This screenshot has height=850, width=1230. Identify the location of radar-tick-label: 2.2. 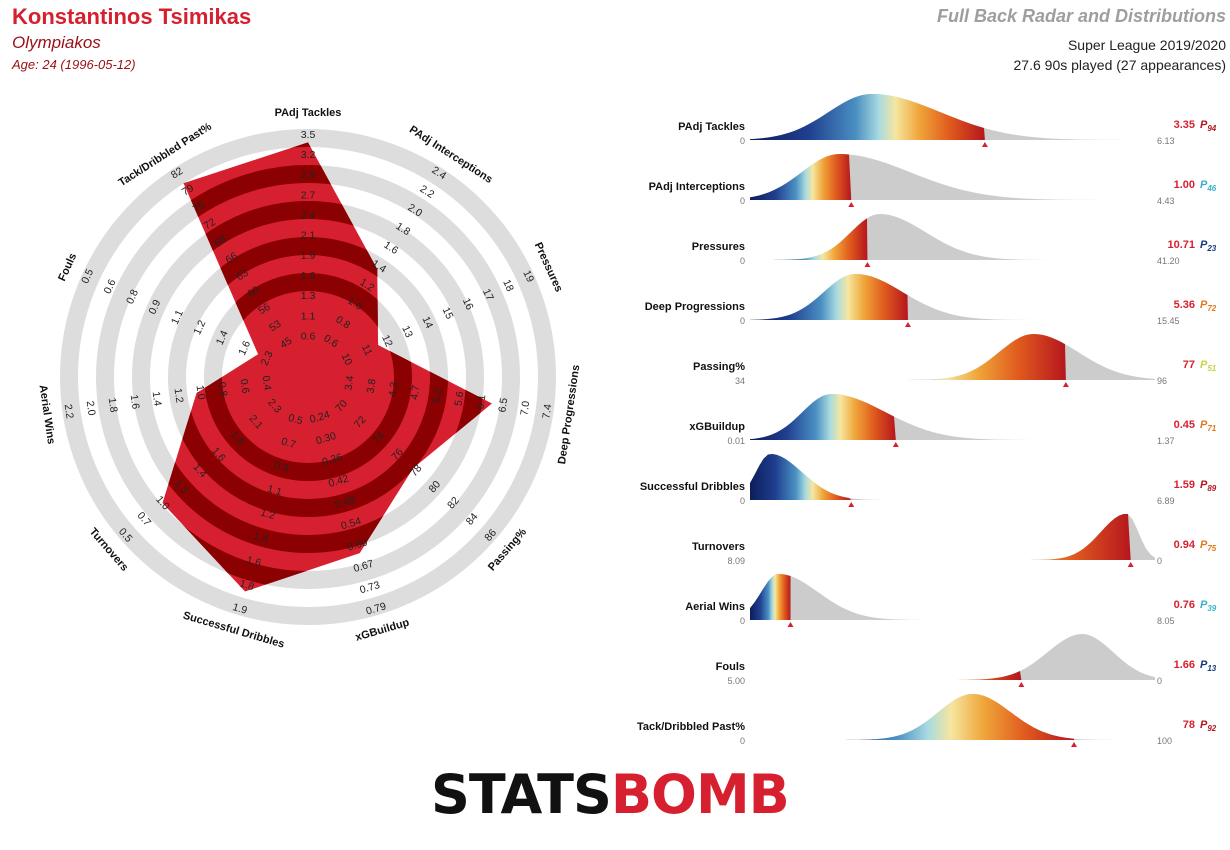
(69, 411).